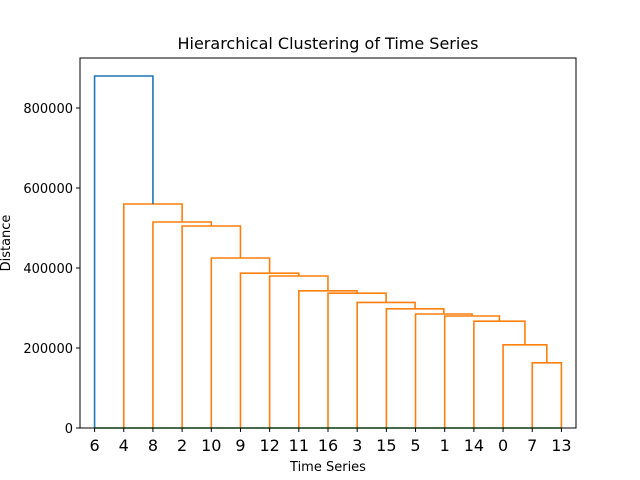  Describe the element at coordinates (415, 445) in the screenshot. I see `x-tick-label: 5` at that location.